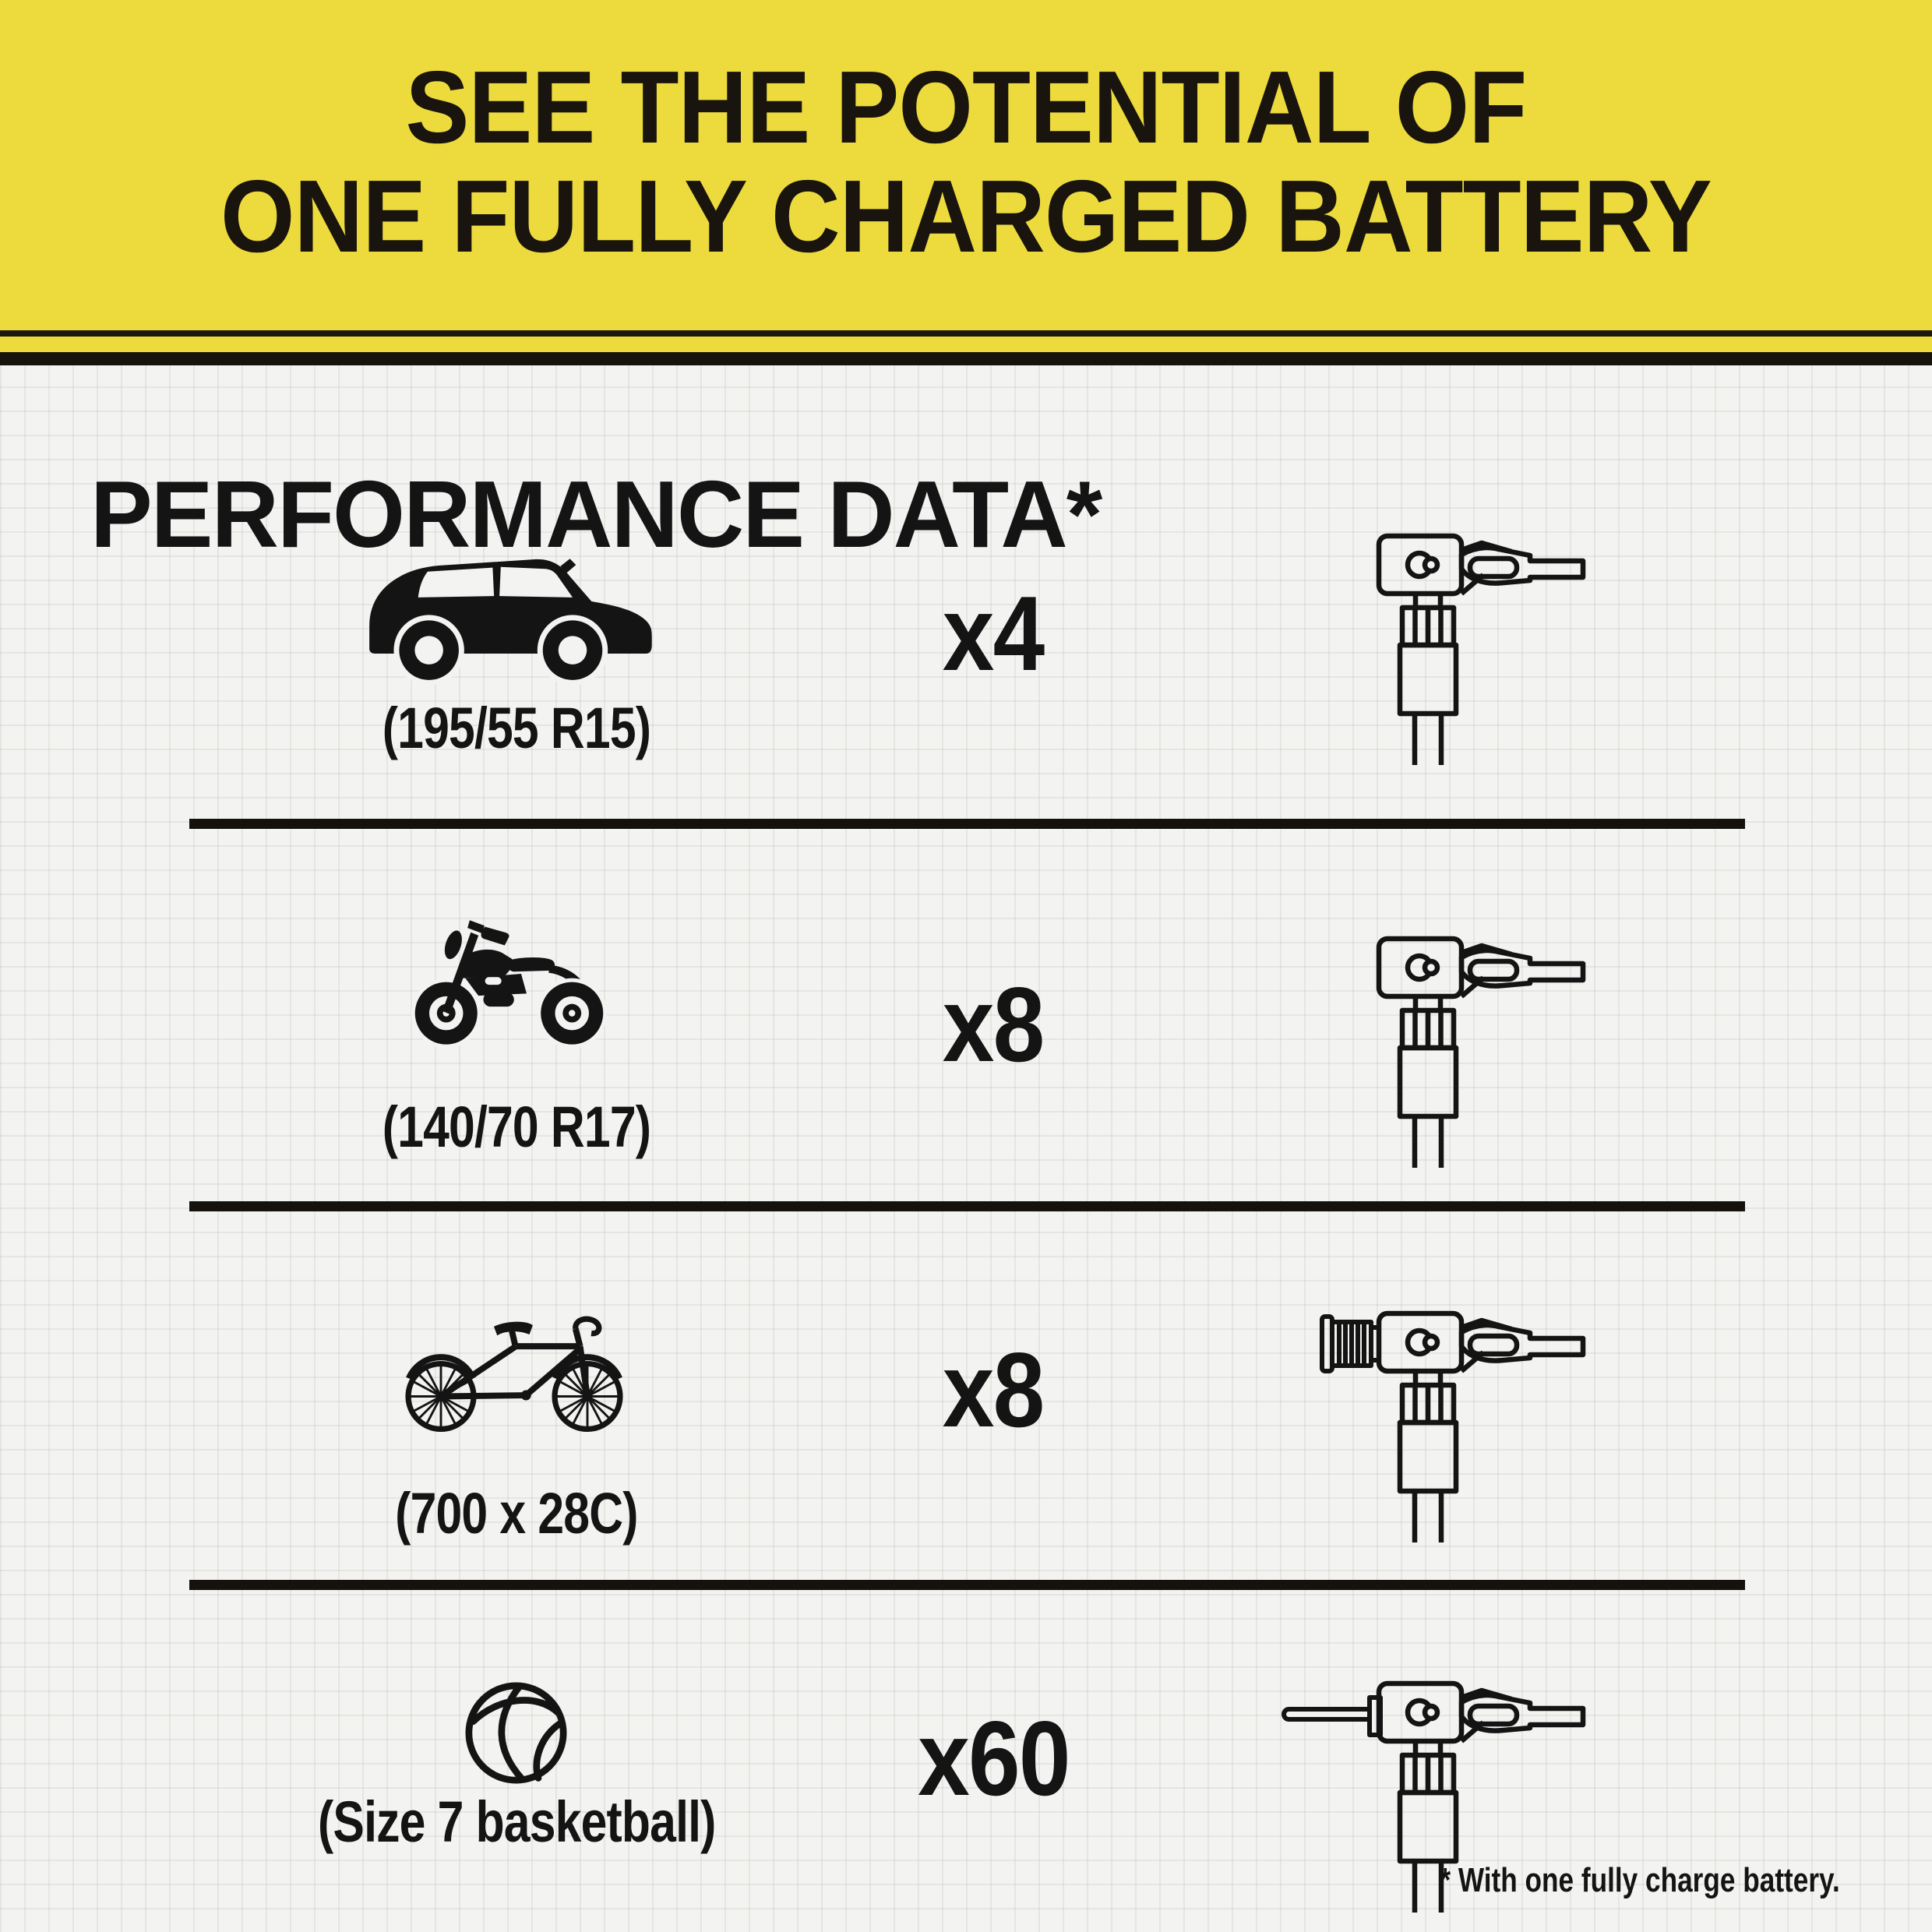 The image size is (1932, 1932). Describe the element at coordinates (1640, 1880) in the screenshot. I see `footnote: * With one fully charge battery.` at that location.